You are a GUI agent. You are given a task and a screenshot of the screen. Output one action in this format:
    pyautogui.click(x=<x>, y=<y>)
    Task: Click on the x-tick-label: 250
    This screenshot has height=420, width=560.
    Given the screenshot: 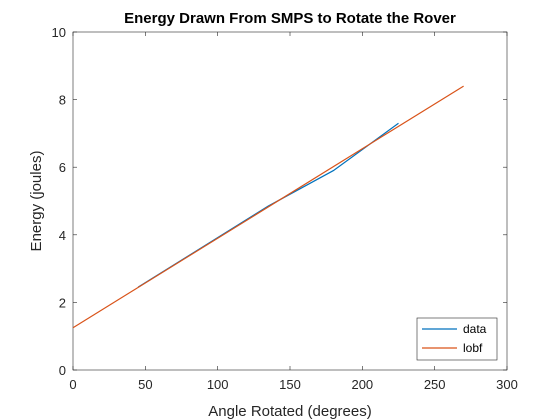 What is the action you would take?
    pyautogui.click(x=435, y=384)
    